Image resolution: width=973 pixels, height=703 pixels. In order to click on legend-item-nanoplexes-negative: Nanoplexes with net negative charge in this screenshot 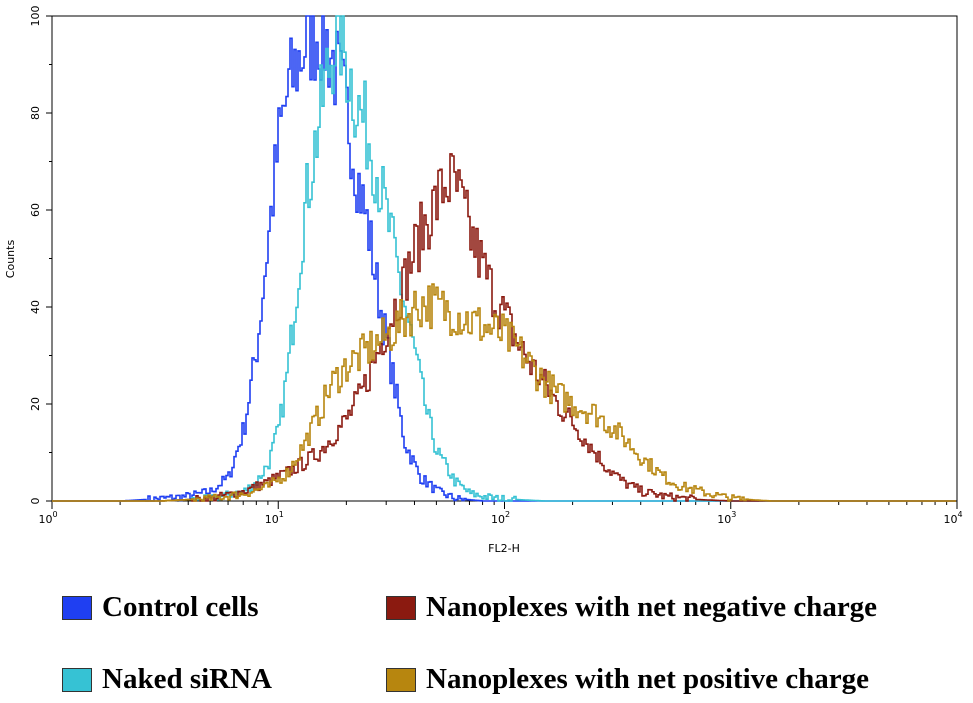, I will do `click(631, 607)`.